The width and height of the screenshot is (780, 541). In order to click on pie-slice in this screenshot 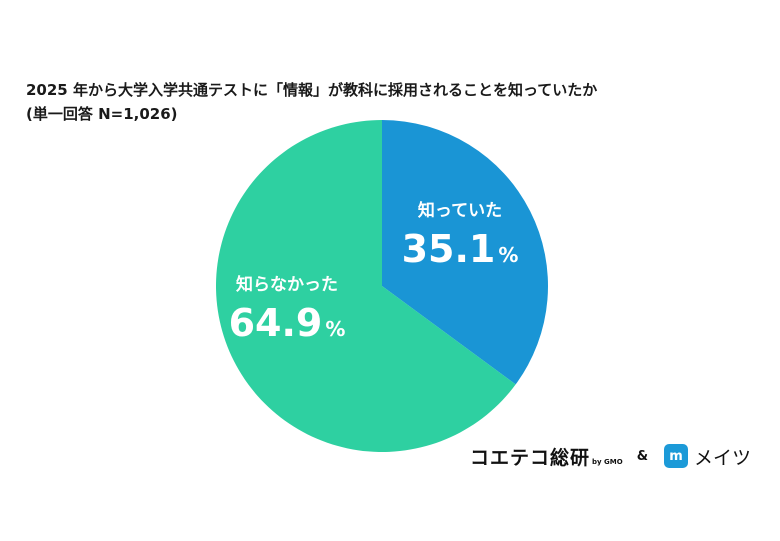, I will do `click(465, 252)`.